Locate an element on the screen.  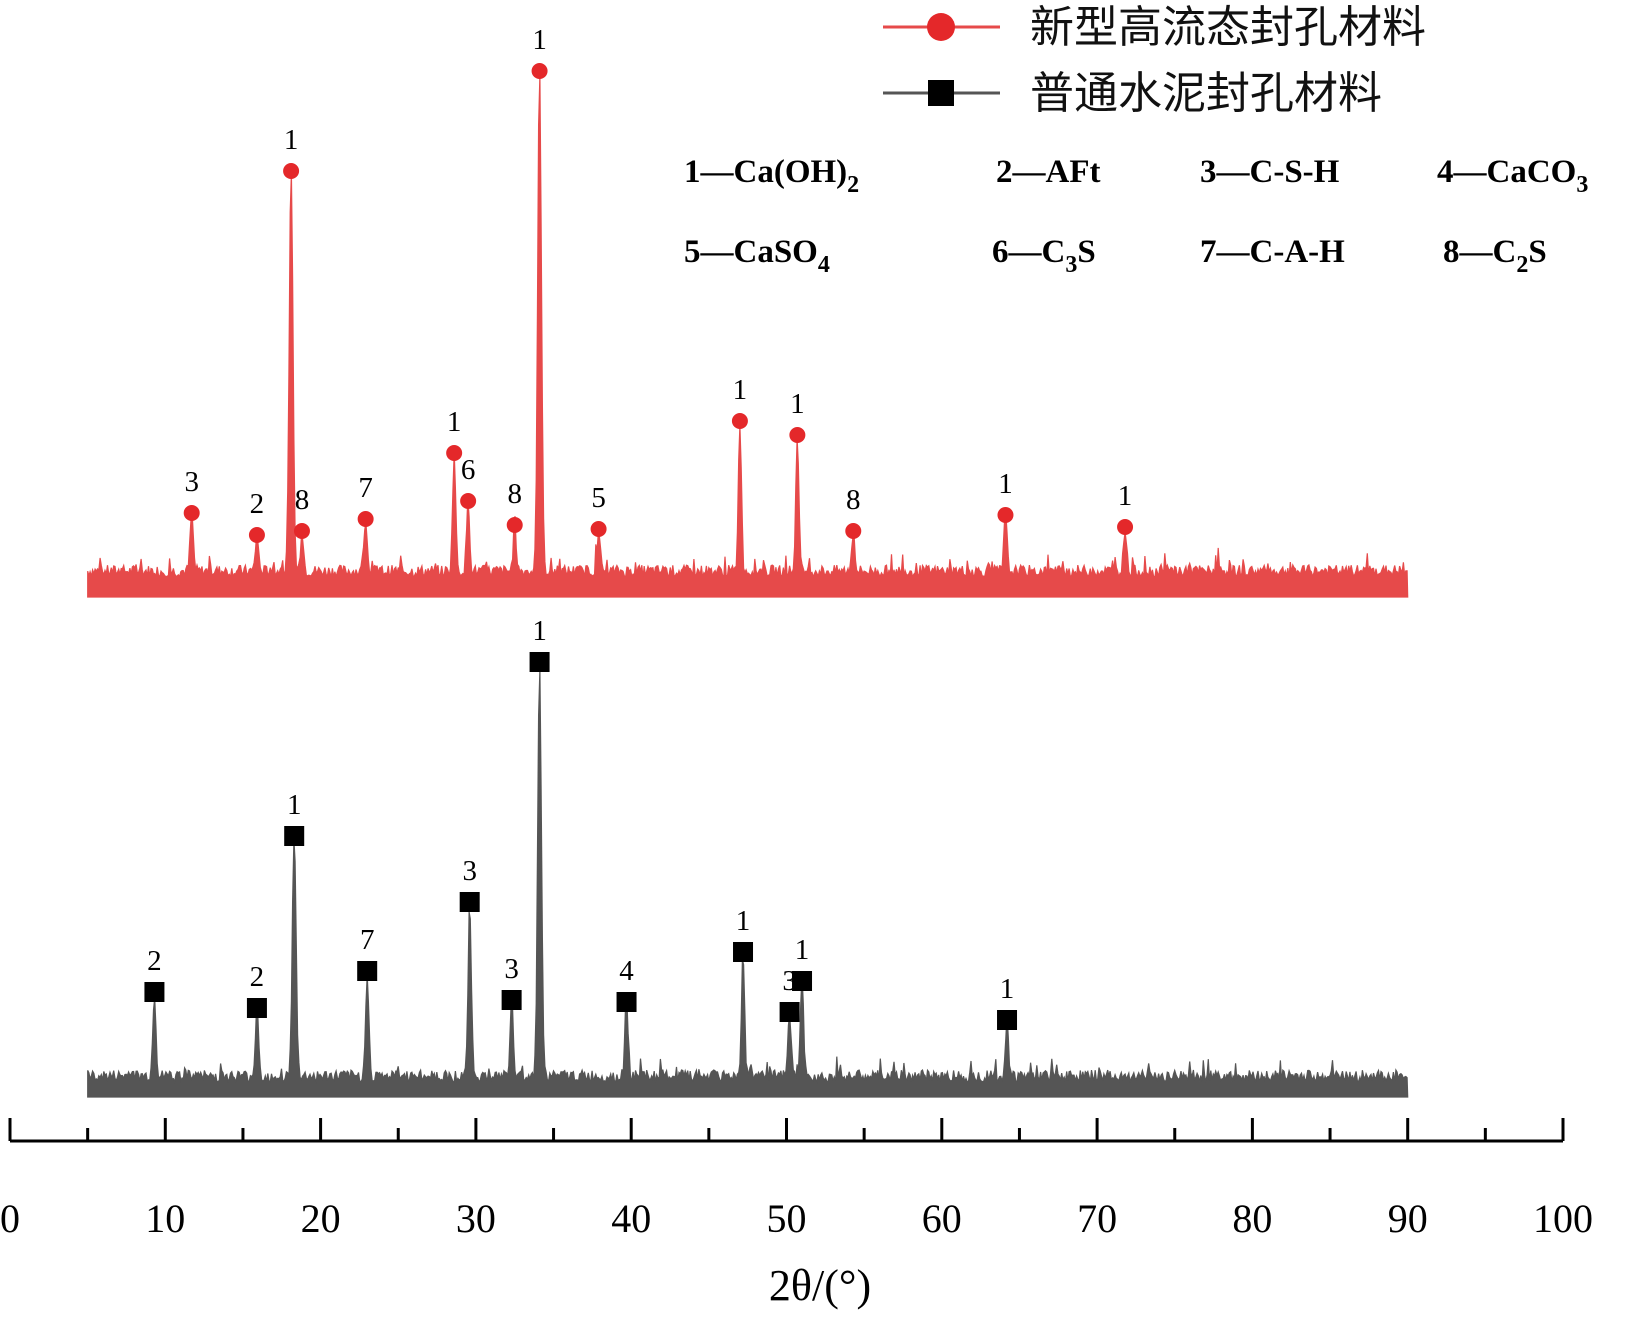
peak-label: 4 is located at coordinates (626, 971).